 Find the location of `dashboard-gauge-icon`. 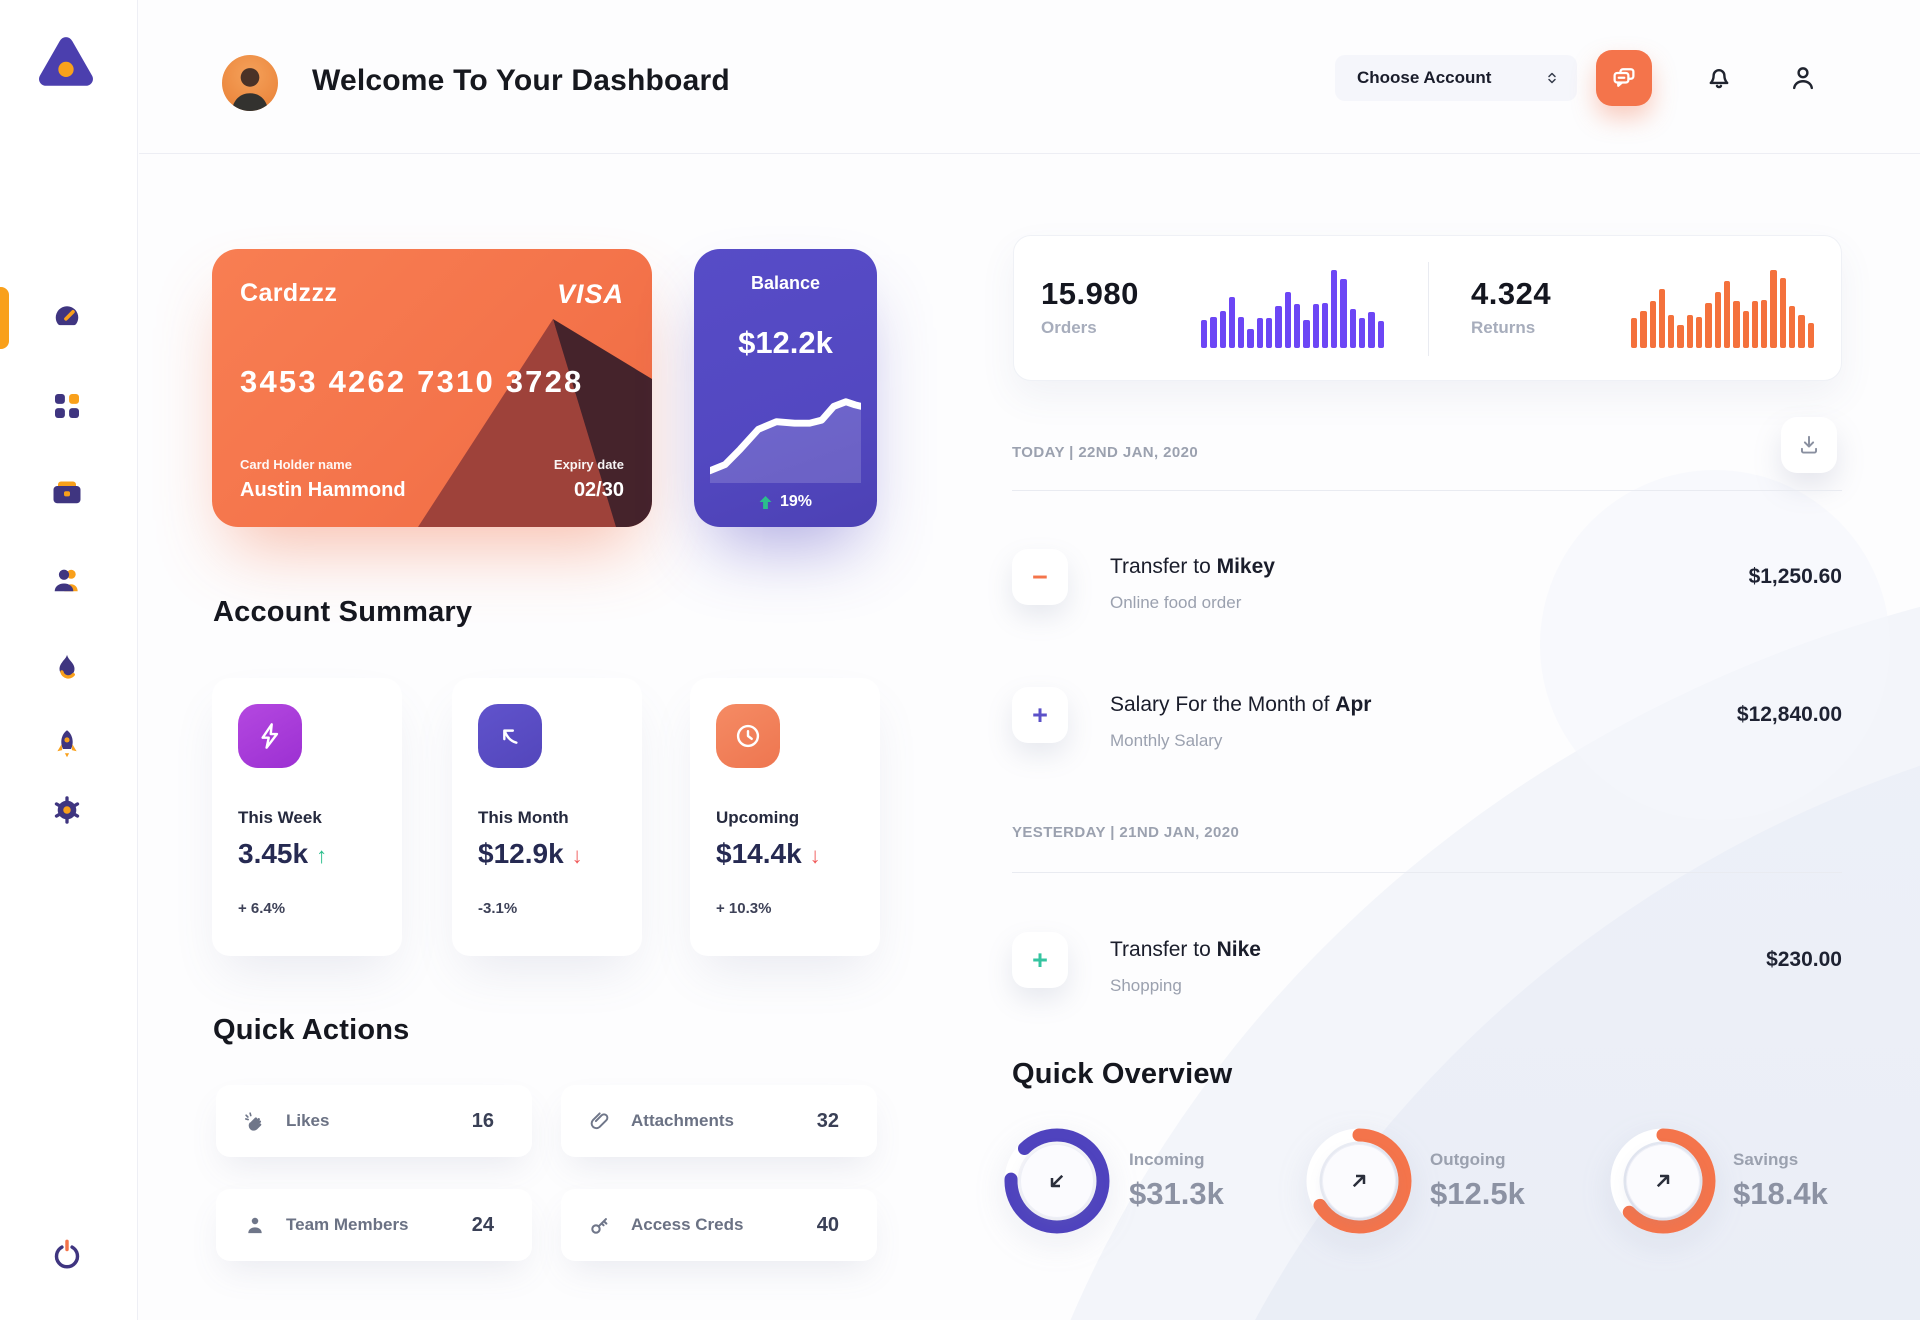

dashboard-gauge-icon is located at coordinates (67, 316).